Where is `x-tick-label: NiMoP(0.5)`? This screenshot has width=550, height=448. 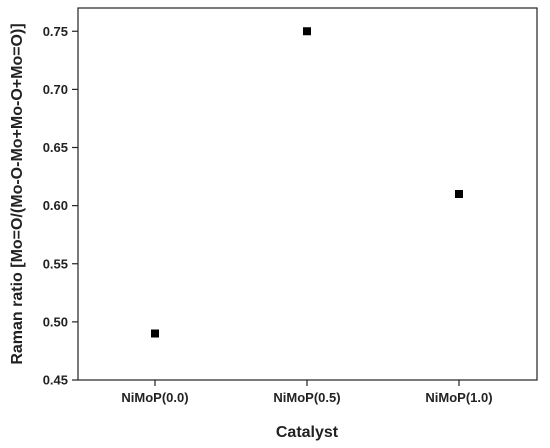
x-tick-label: NiMoP(0.5) is located at coordinates (306, 397).